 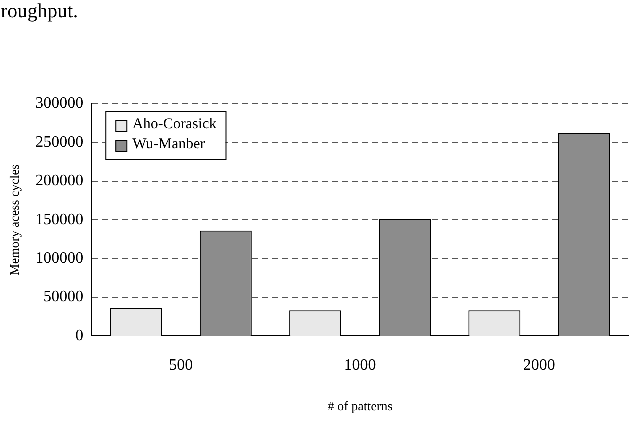 What do you see at coordinates (175, 124) in the screenshot?
I see `legend-label: Aho-Corasick` at bounding box center [175, 124].